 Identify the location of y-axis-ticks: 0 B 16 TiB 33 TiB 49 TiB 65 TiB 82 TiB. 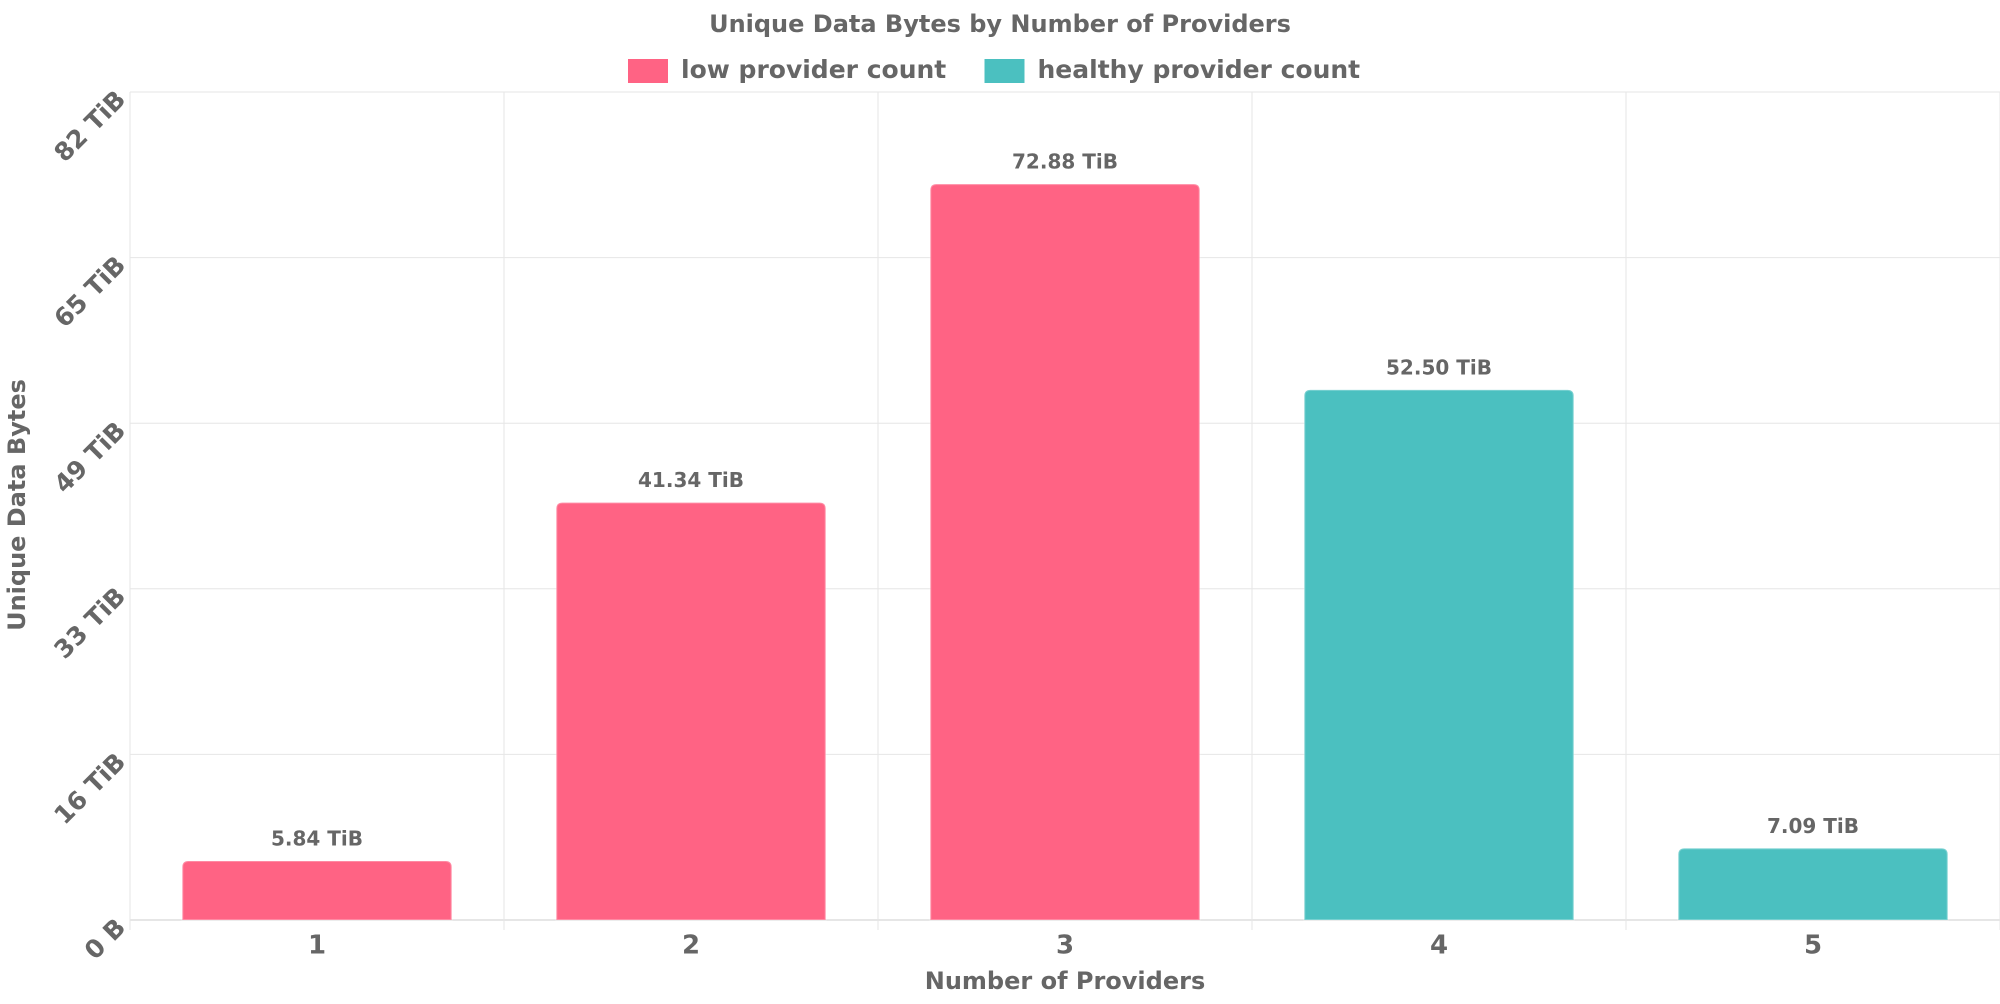
(89, 525).